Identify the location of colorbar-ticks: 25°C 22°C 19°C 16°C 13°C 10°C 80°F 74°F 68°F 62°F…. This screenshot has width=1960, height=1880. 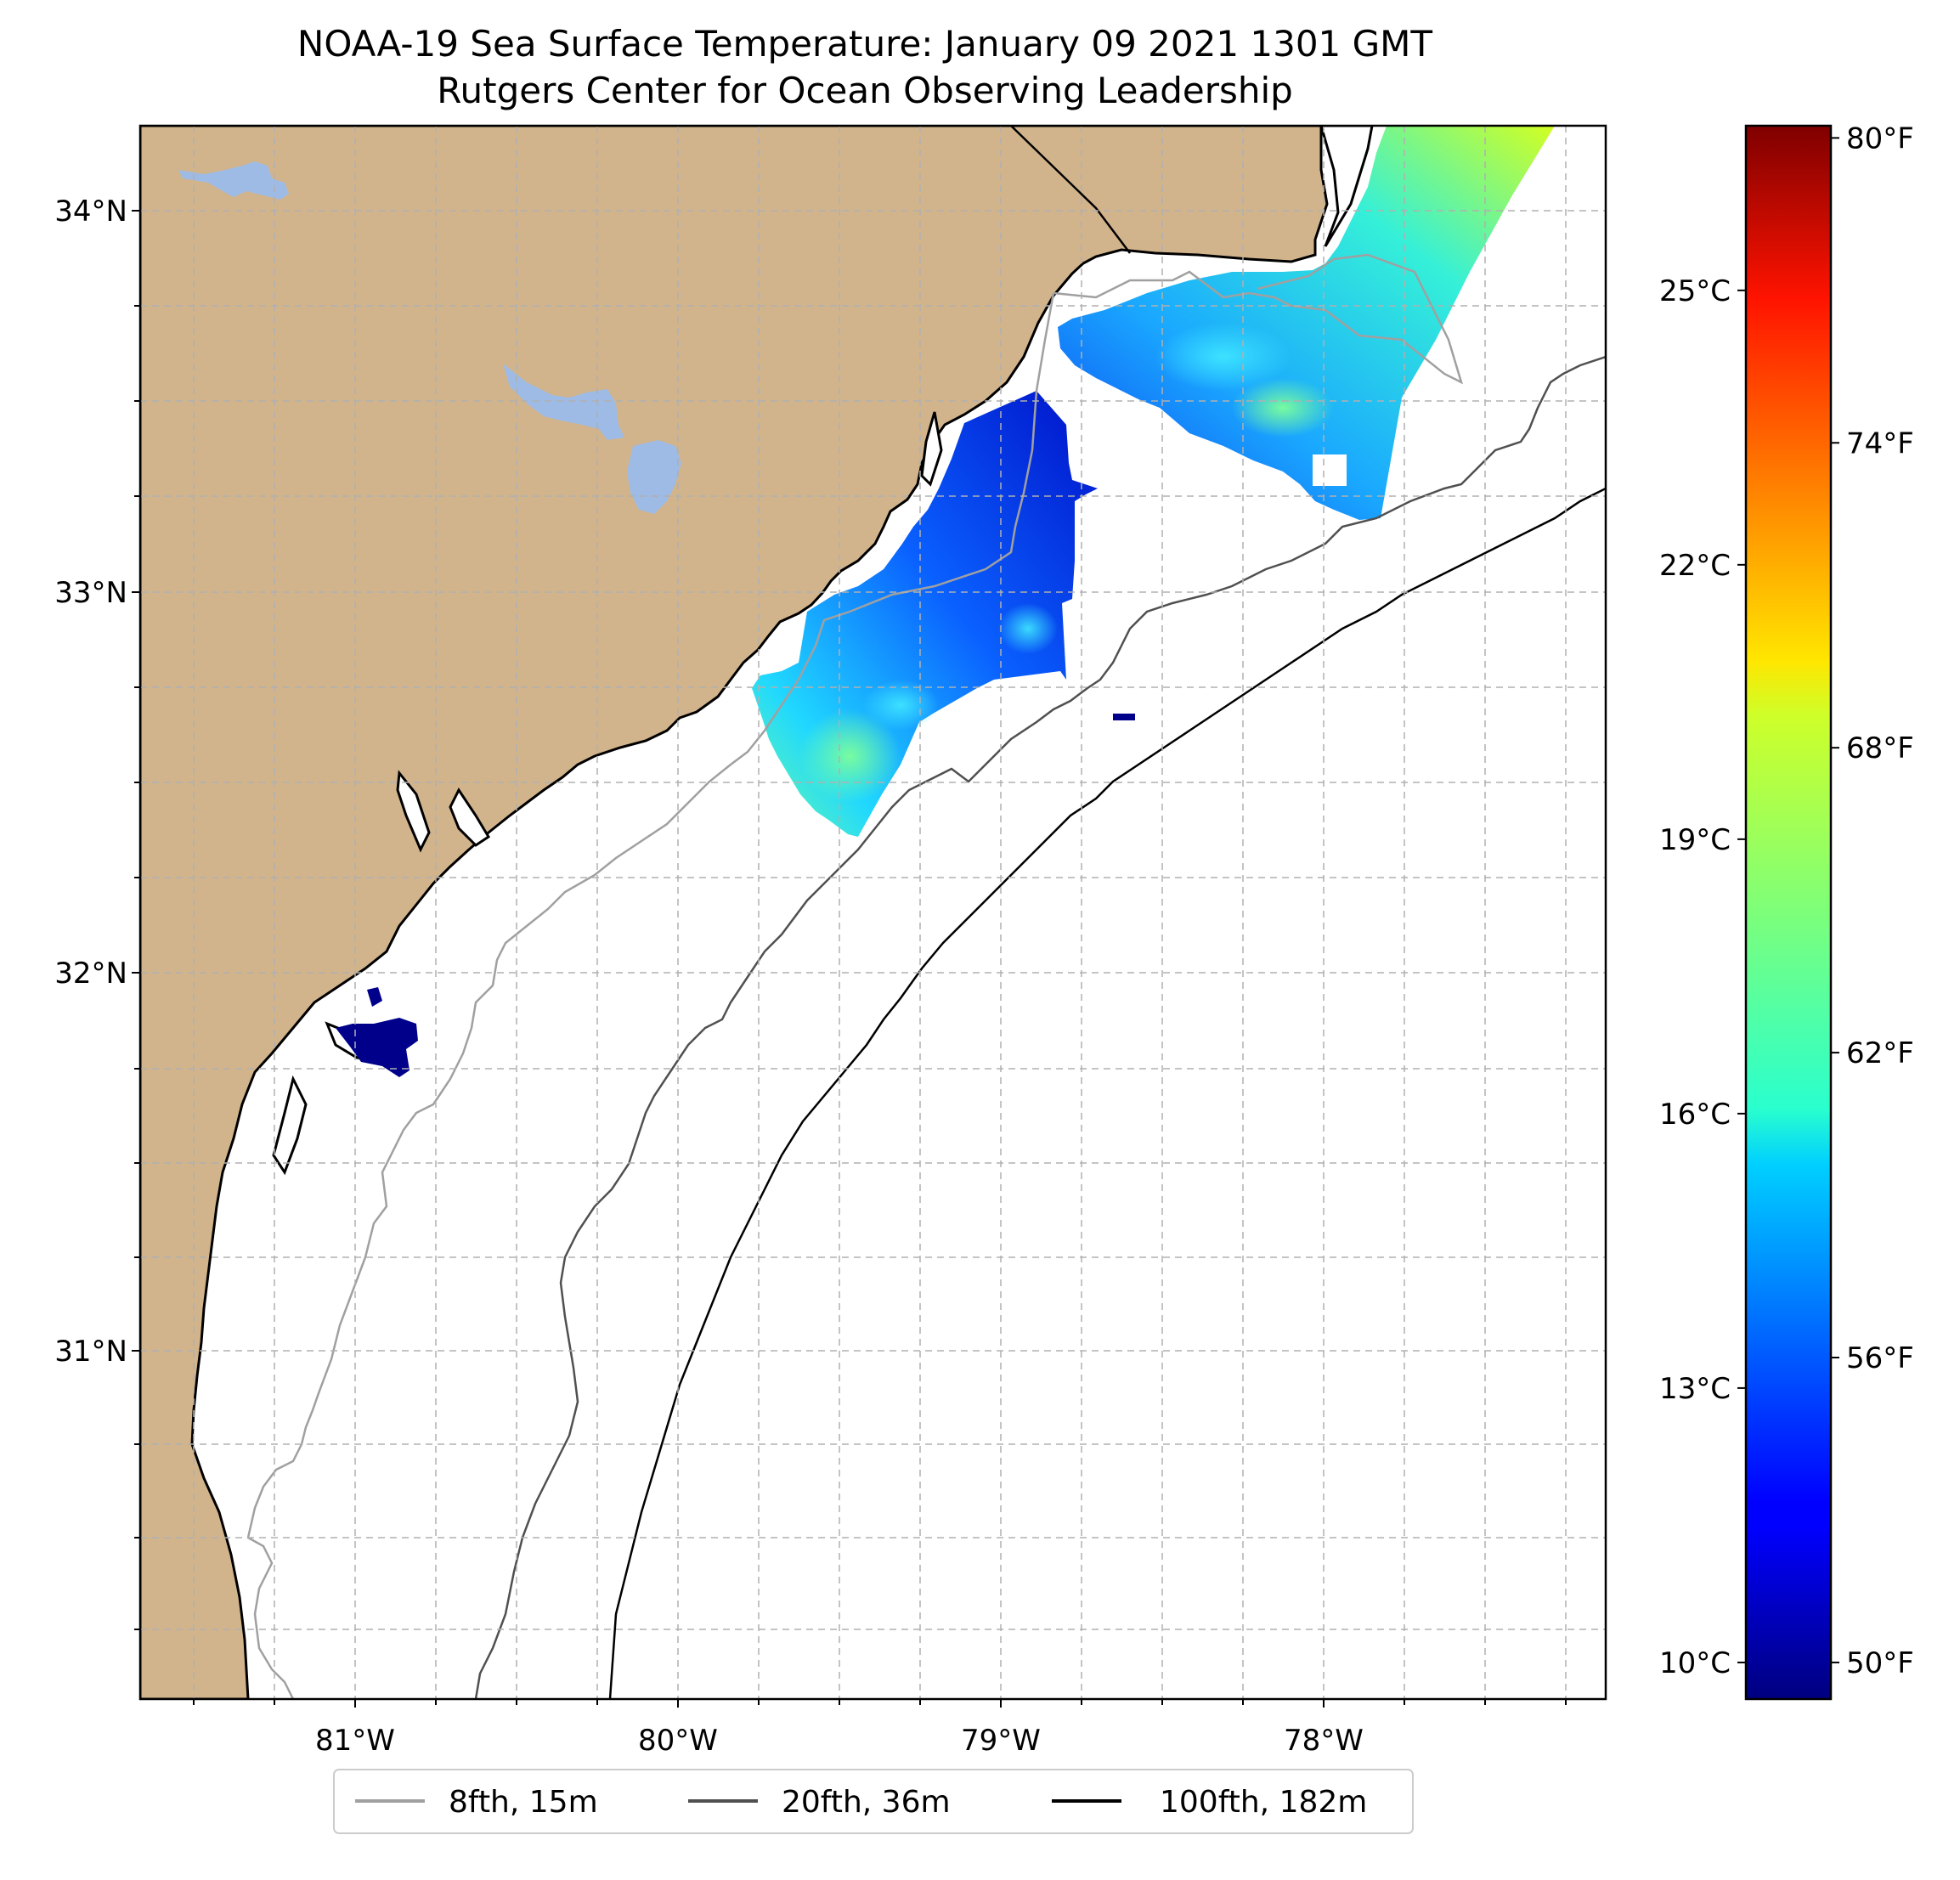
(1787, 901).